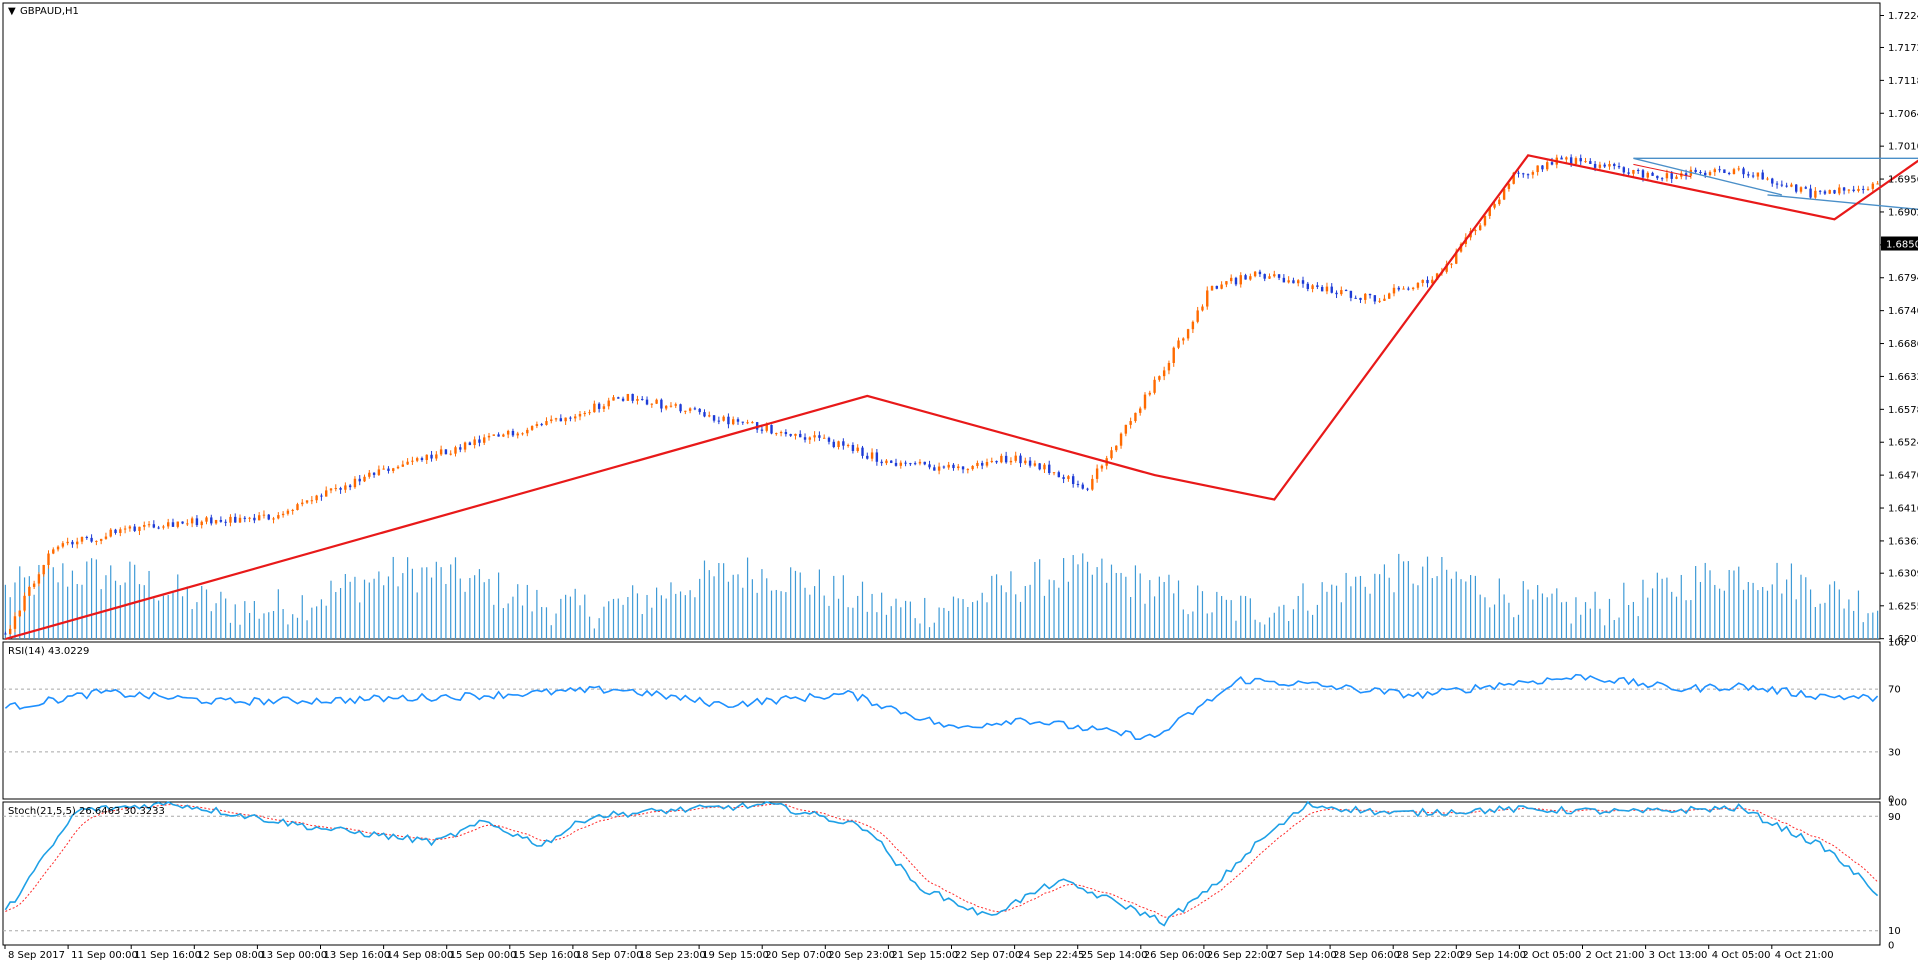 The height and width of the screenshot is (966, 1918). What do you see at coordinates (86, 811) in the screenshot?
I see `stoch-title: Stoch(21,5,5) 26.6463 30.3233` at bounding box center [86, 811].